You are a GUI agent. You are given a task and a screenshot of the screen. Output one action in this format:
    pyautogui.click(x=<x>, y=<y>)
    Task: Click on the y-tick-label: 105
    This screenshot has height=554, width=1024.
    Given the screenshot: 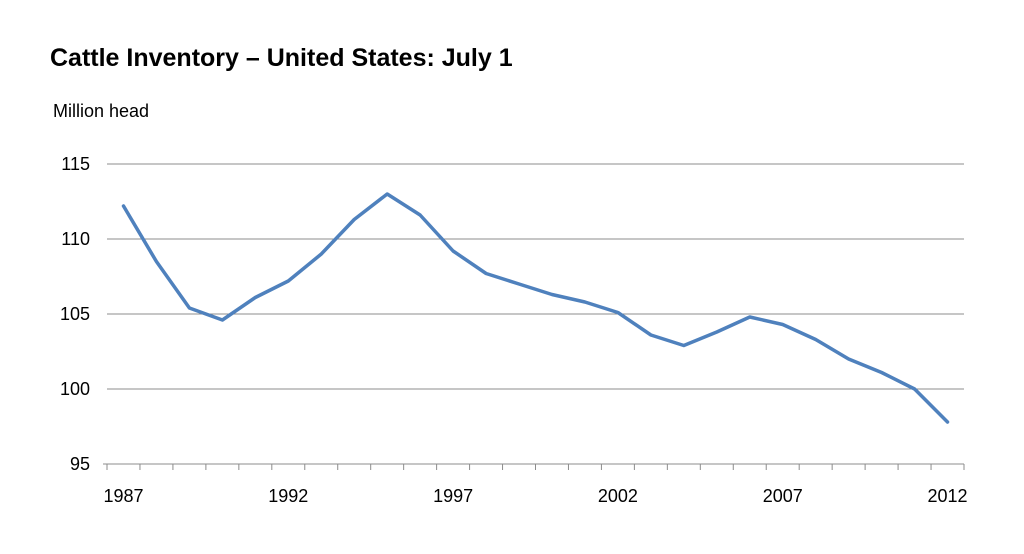 What is the action you would take?
    pyautogui.click(x=75, y=314)
    